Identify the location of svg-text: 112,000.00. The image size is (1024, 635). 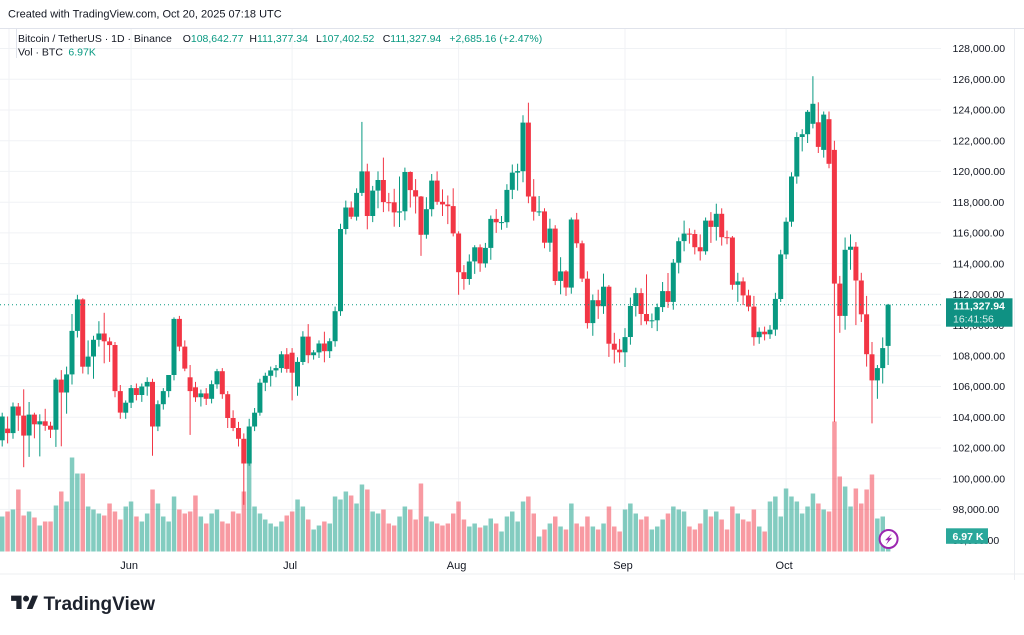
(979, 295).